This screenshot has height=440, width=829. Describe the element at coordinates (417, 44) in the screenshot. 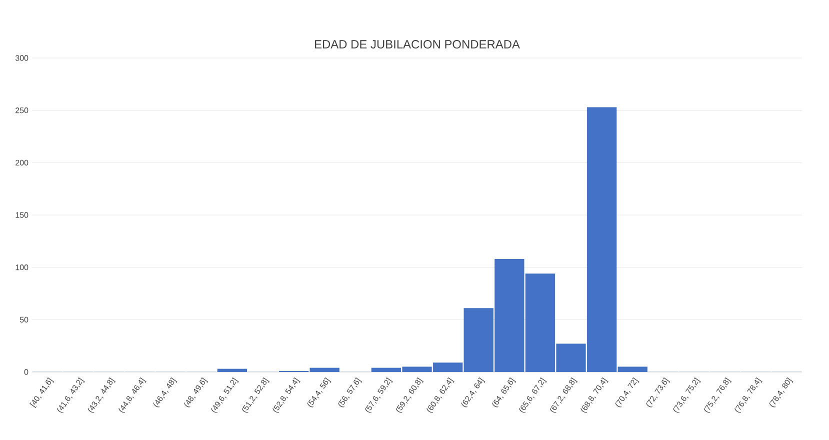

I see `chart-title: EDAD DE JUBILACION PONDERADA` at that location.